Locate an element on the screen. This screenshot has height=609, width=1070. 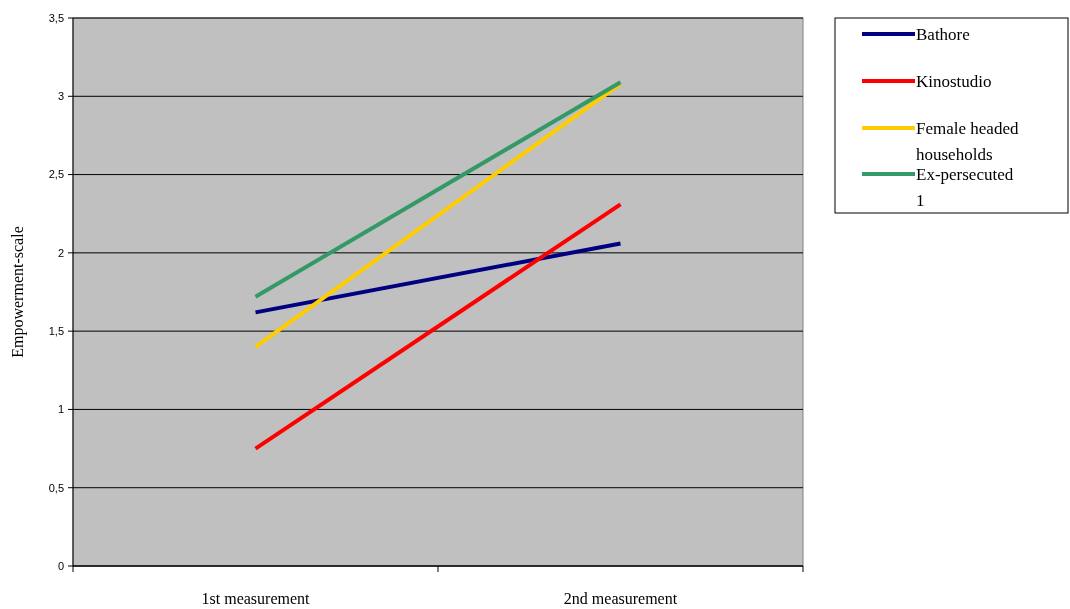
y-axis-title: Empowerment-scale is located at coordinates (18, 292).